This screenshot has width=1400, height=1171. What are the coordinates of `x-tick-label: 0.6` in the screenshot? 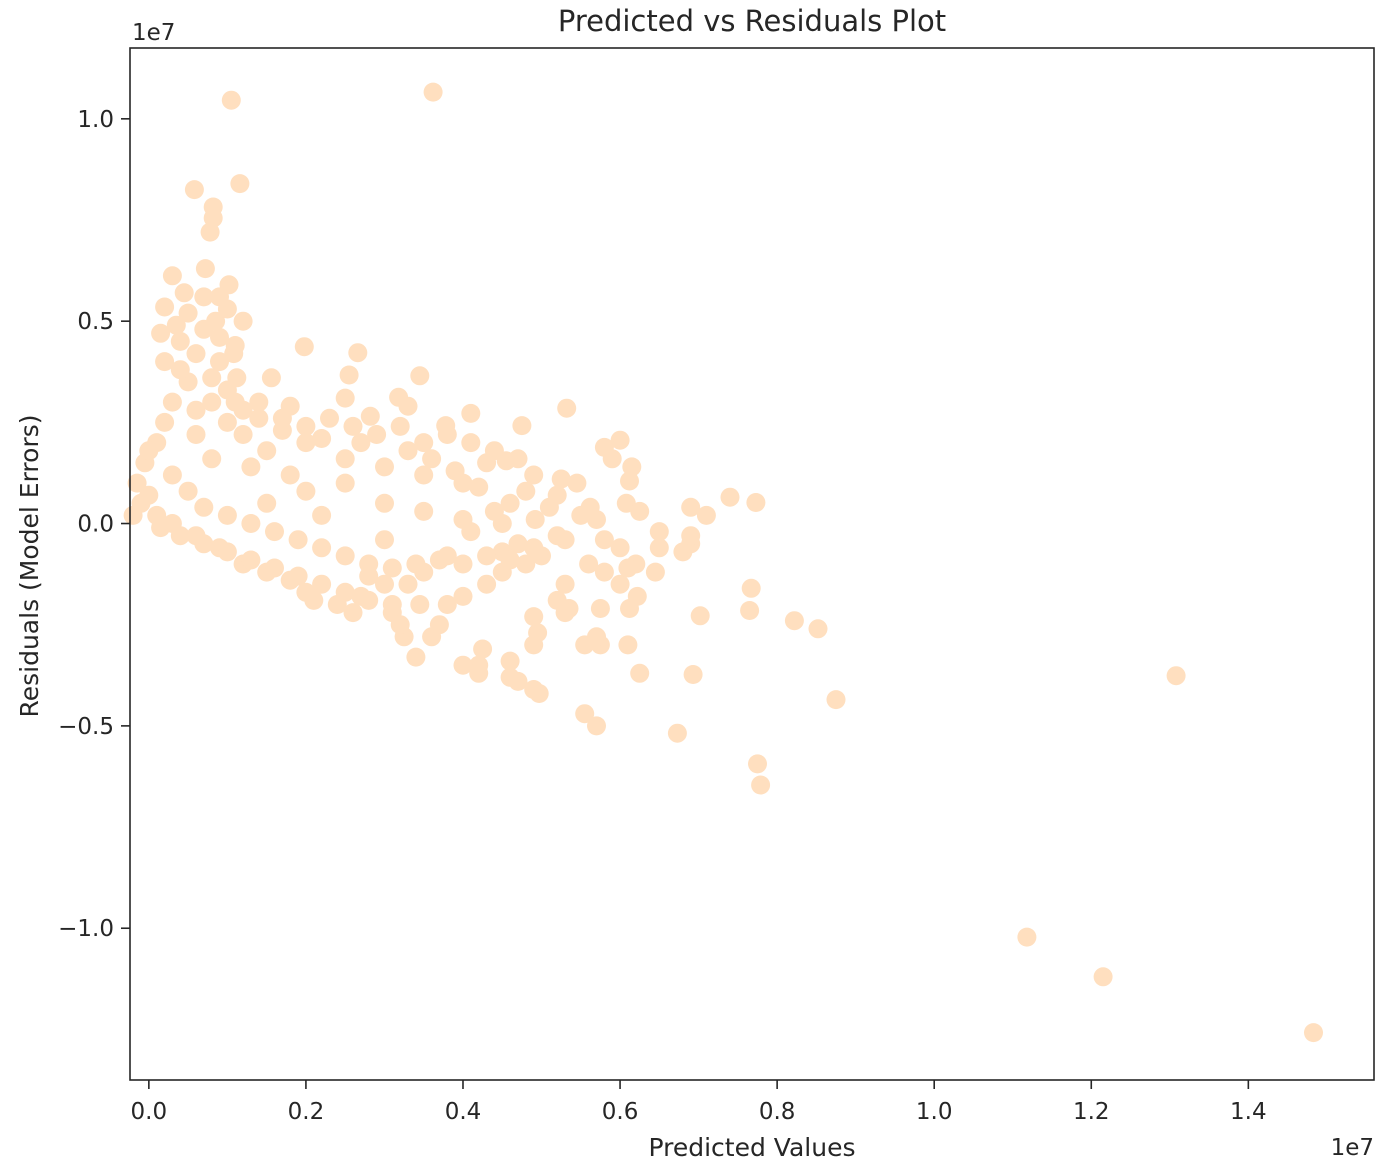 It's located at (620, 1112).